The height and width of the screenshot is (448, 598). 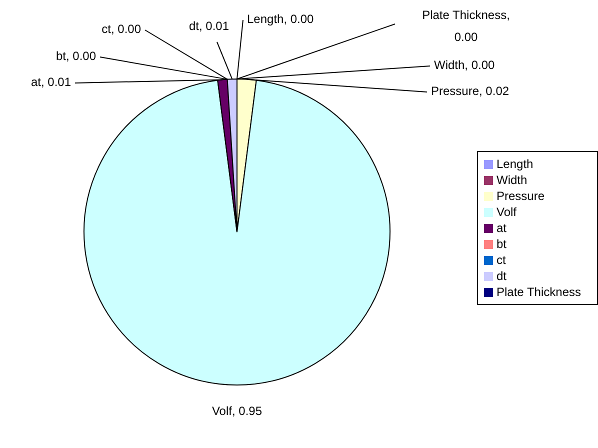 What do you see at coordinates (501, 260) in the screenshot?
I see `legend-label: ct` at bounding box center [501, 260].